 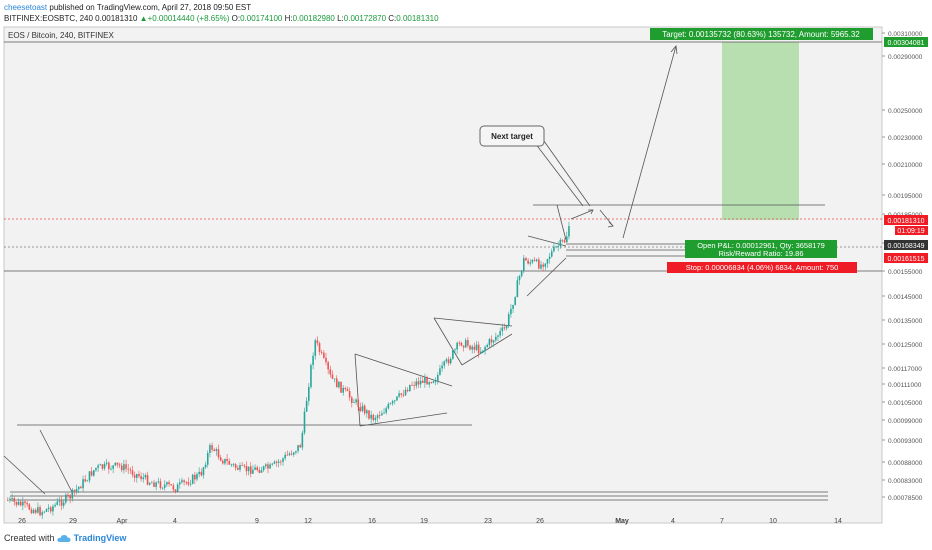 I want to click on stop-label-bg, so click(x=762, y=267).